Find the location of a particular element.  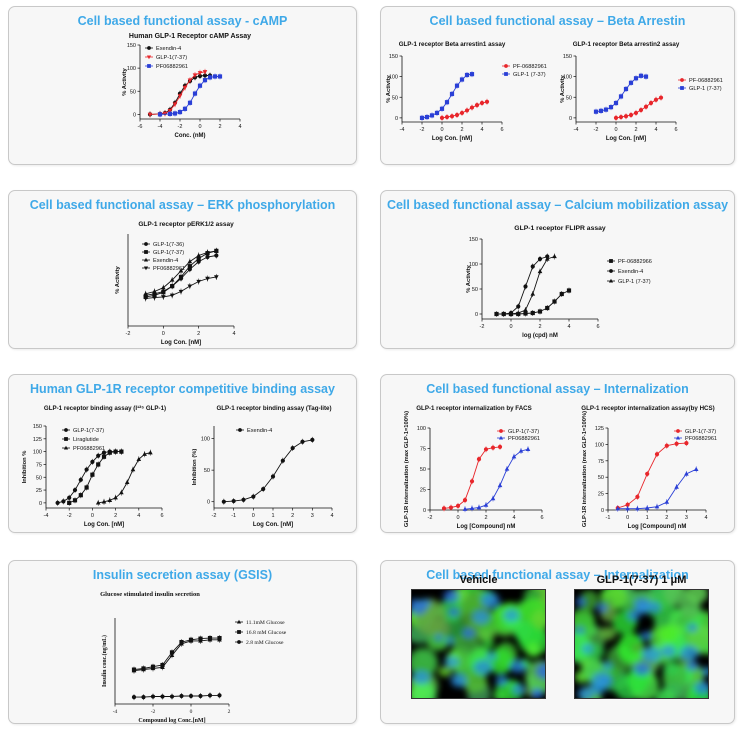

microscopy-texture is located at coordinates (478, 644).